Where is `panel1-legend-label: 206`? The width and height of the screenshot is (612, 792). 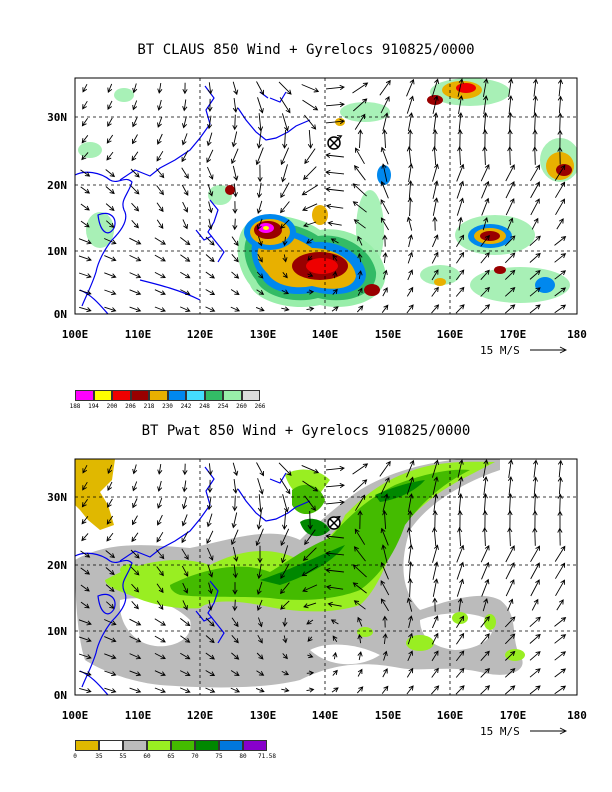
panel1-legend-label: 206 is located at coordinates (130, 406).